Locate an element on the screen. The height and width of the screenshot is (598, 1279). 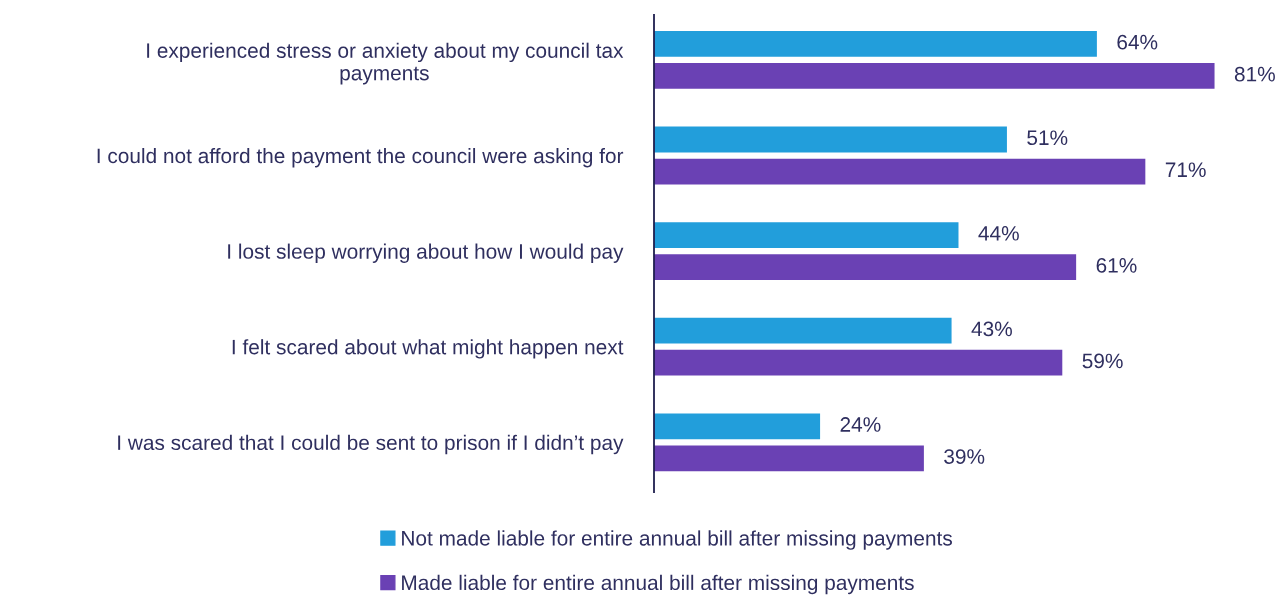
data-label: 51% is located at coordinates (1047, 138).